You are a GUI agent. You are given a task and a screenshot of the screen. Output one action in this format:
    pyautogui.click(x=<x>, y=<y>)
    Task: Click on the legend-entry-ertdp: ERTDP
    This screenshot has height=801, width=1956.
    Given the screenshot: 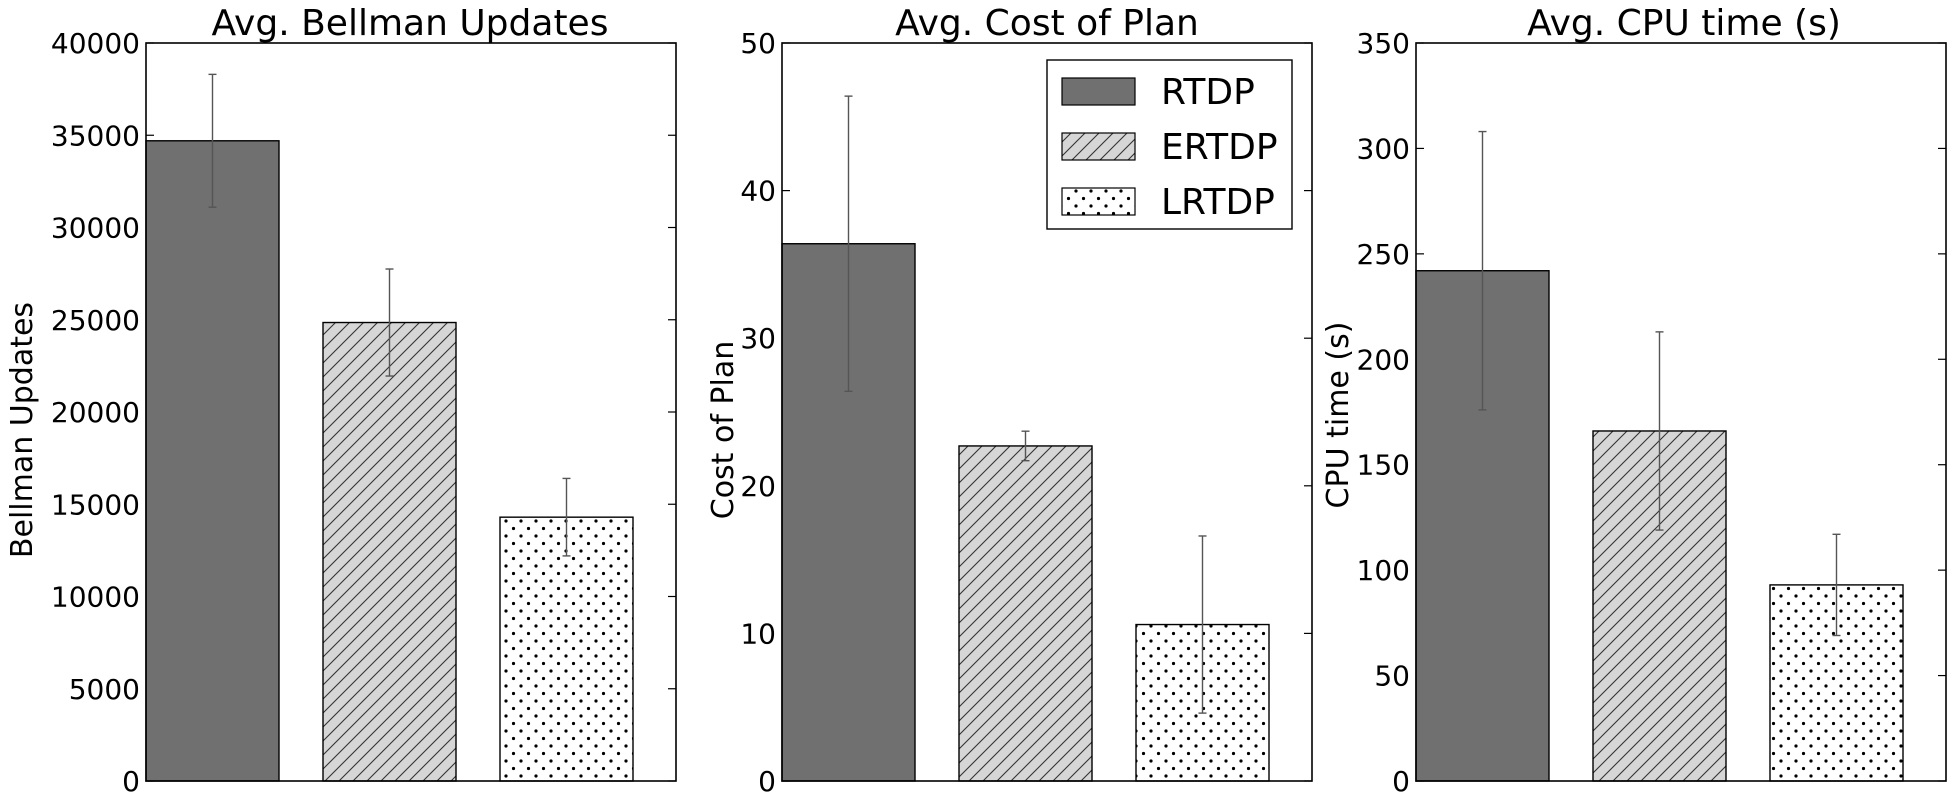 What is the action you would take?
    pyautogui.click(x=1169, y=147)
    